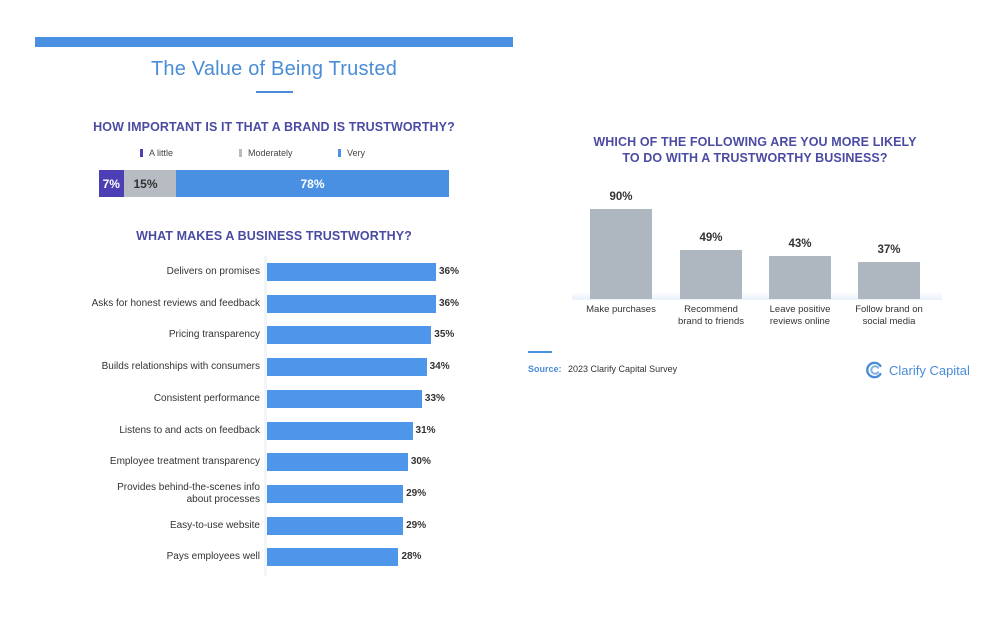 Image resolution: width=1000 pixels, height=630 pixels. Describe the element at coordinates (180, 367) in the screenshot. I see `hbar-category-label: Builds relationships with consumers` at that location.